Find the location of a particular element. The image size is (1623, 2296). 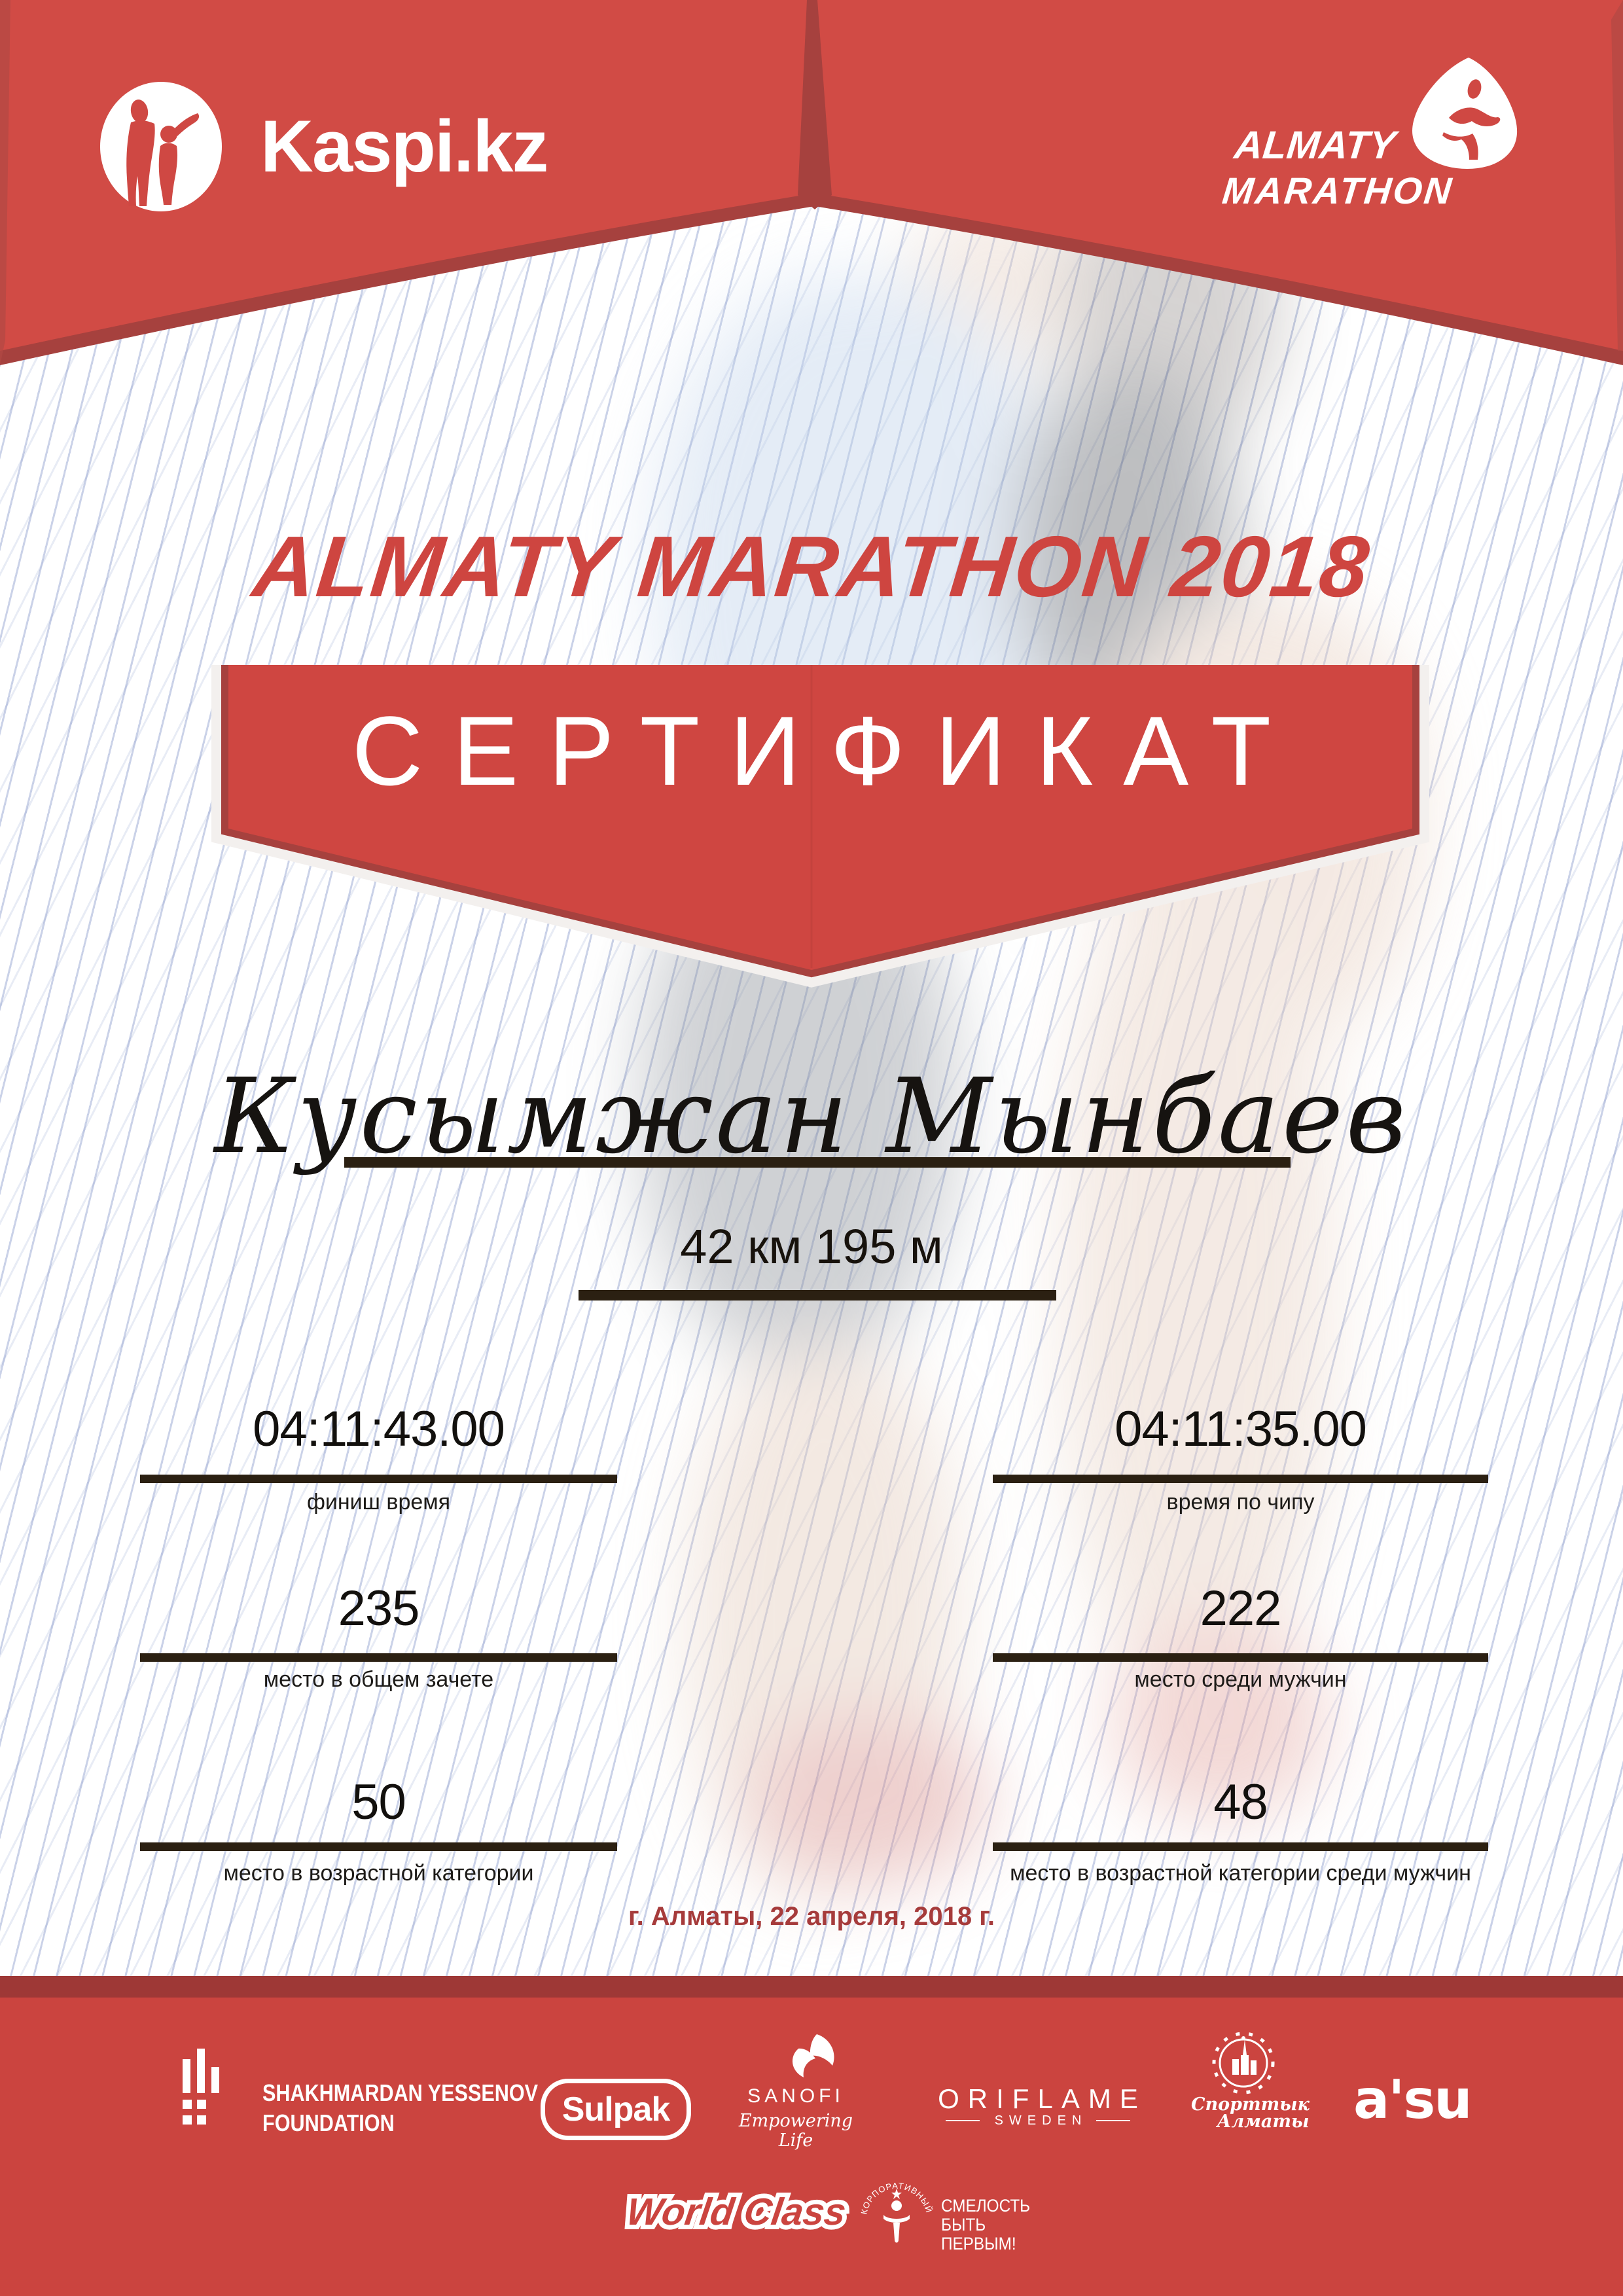

fund-slogan-line1: СМЕЛОСТЬ is located at coordinates (986, 2205).